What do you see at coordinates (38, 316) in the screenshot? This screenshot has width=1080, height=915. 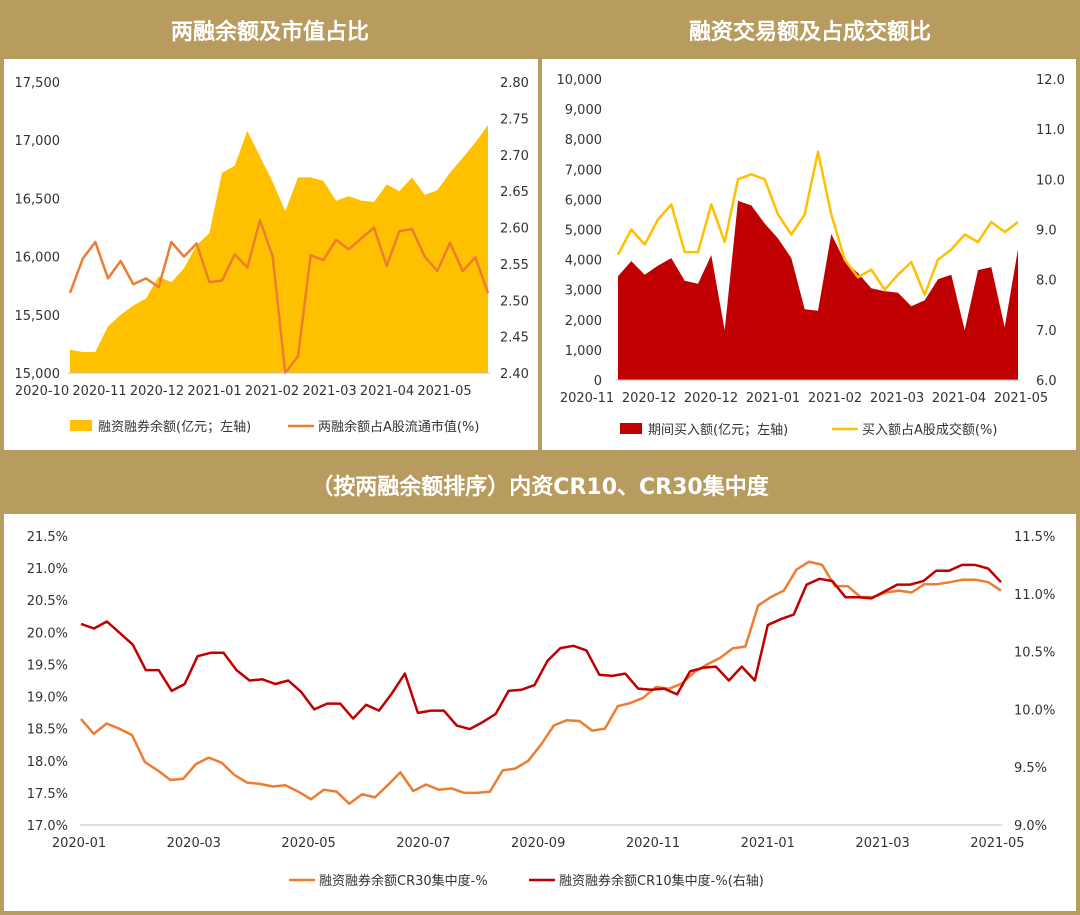 I see `y-left-tick-label: 15,500` at bounding box center [38, 316].